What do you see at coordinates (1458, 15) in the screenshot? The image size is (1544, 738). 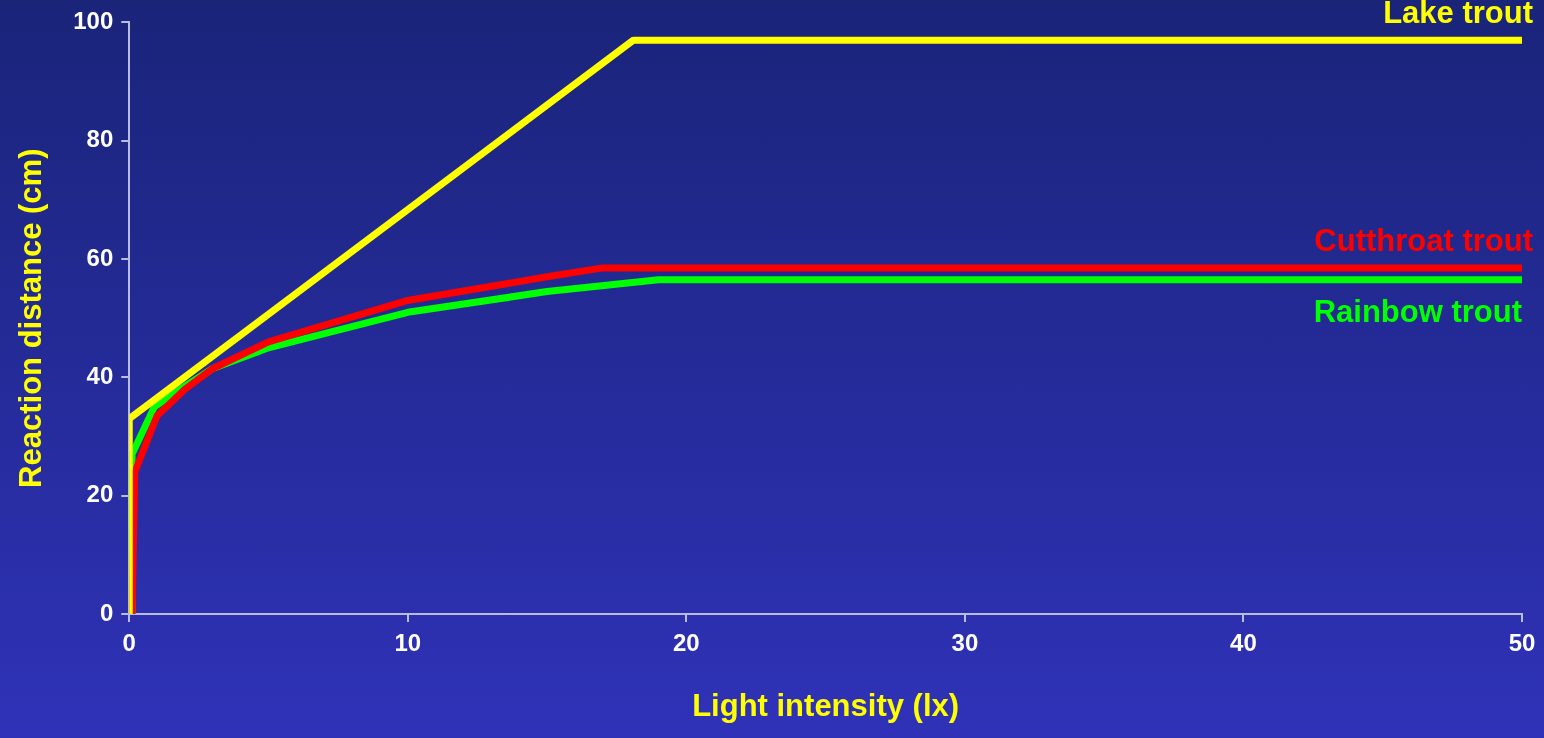 I see `series-label: Lake trout` at bounding box center [1458, 15].